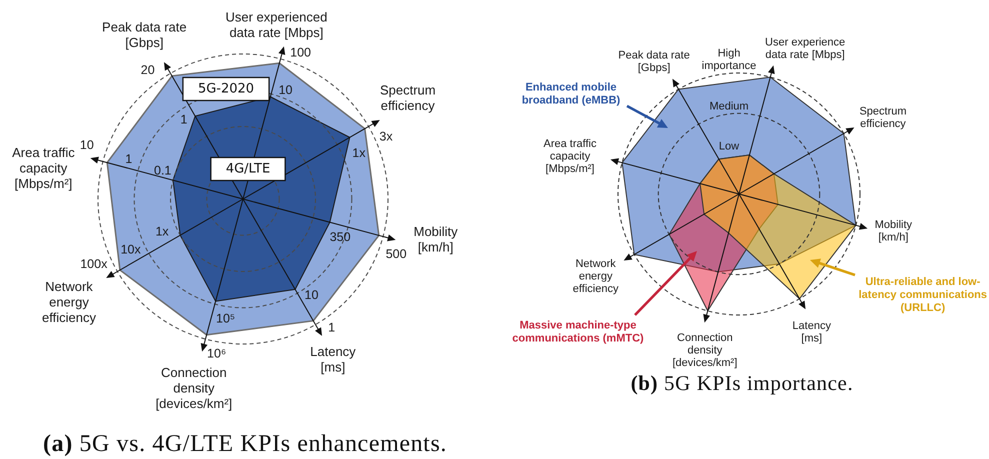 The height and width of the screenshot is (459, 989). I want to click on text: 10⁵, so click(226, 319).